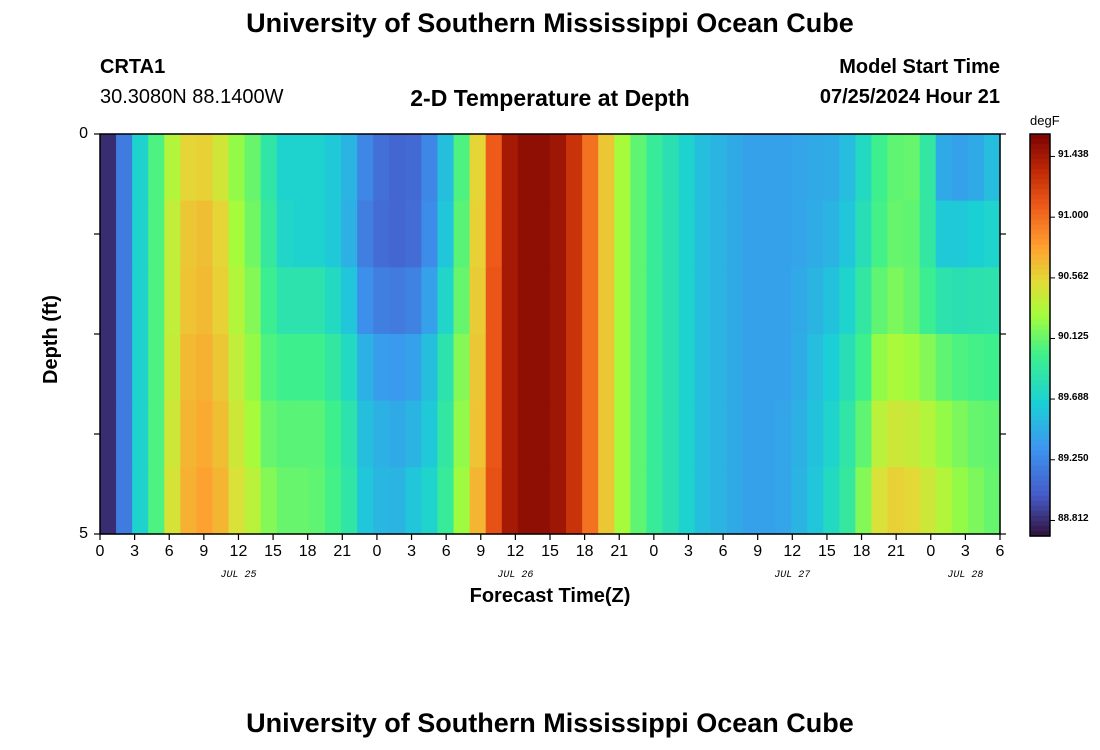 The height and width of the screenshot is (750, 1100). Describe the element at coordinates (1040, 335) in the screenshot. I see `colorbar-frame` at that location.